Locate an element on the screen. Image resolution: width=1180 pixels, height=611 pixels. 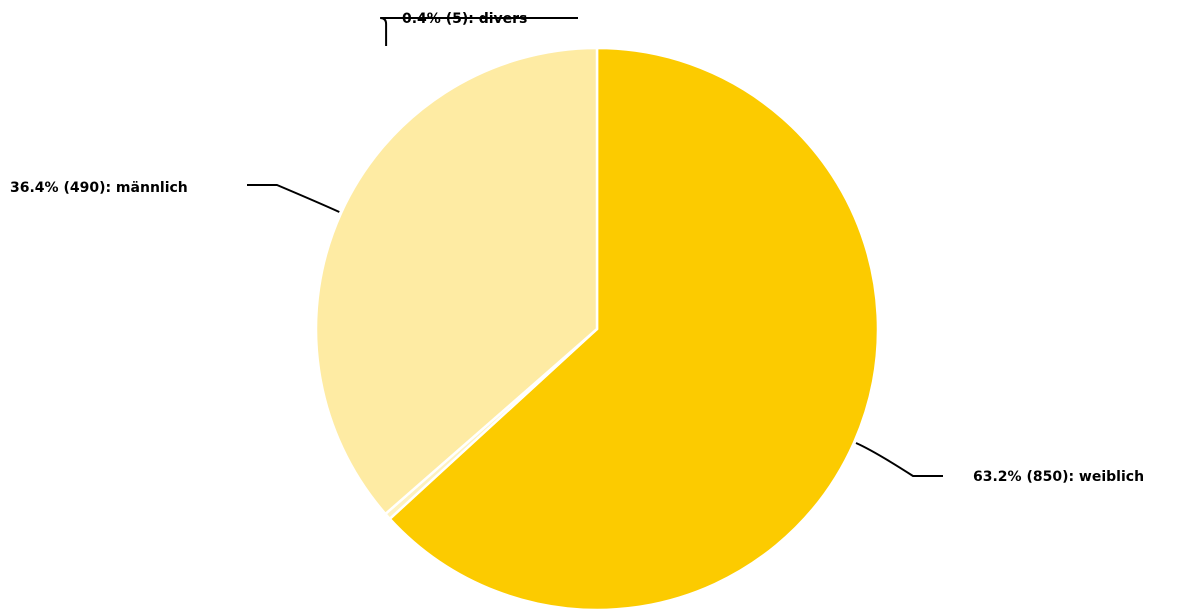
leader-line-weiblich is located at coordinates (899, 459).